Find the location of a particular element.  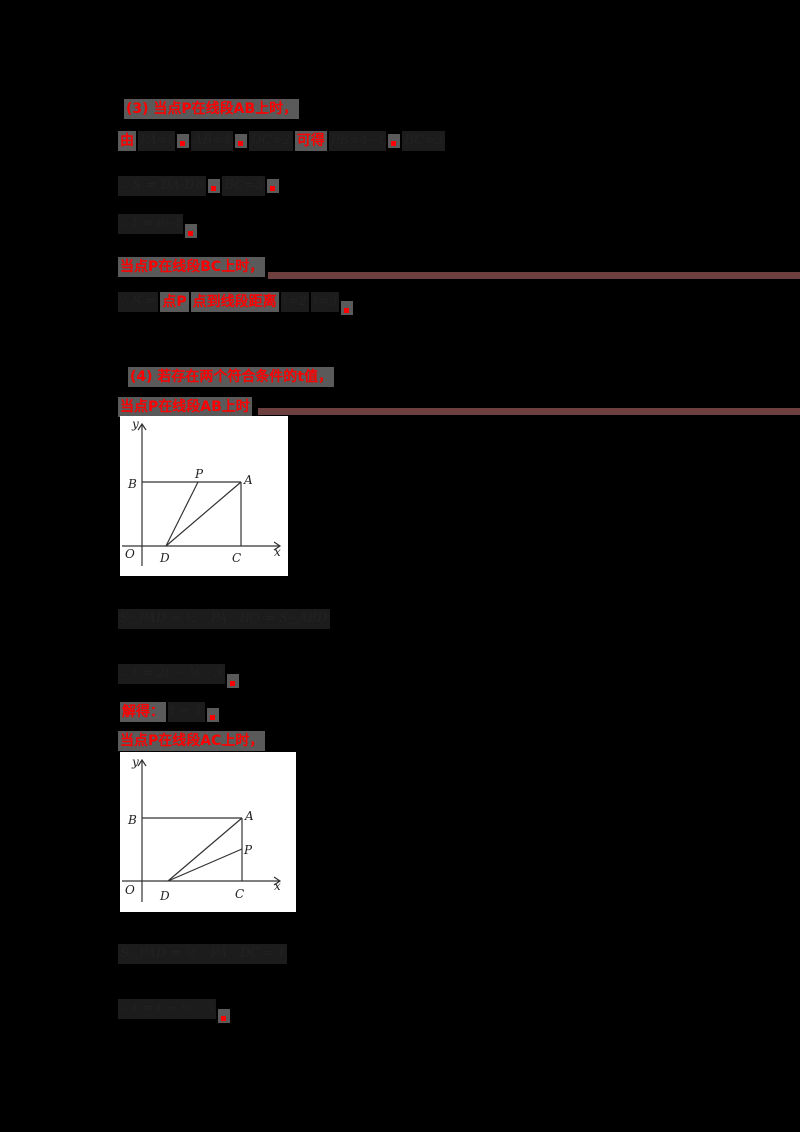

section3-sub-line: ∴ S = 点P 点到线段距离 t=2 t=3 is located at coordinates (236, 302).